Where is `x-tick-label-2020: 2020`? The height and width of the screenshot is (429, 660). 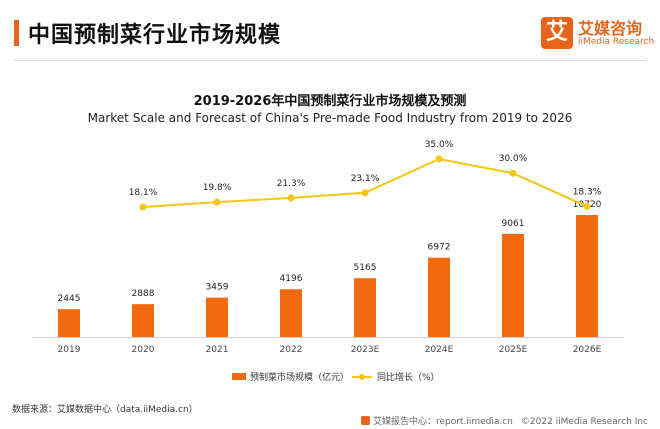 x-tick-label-2020: 2020 is located at coordinates (143, 350).